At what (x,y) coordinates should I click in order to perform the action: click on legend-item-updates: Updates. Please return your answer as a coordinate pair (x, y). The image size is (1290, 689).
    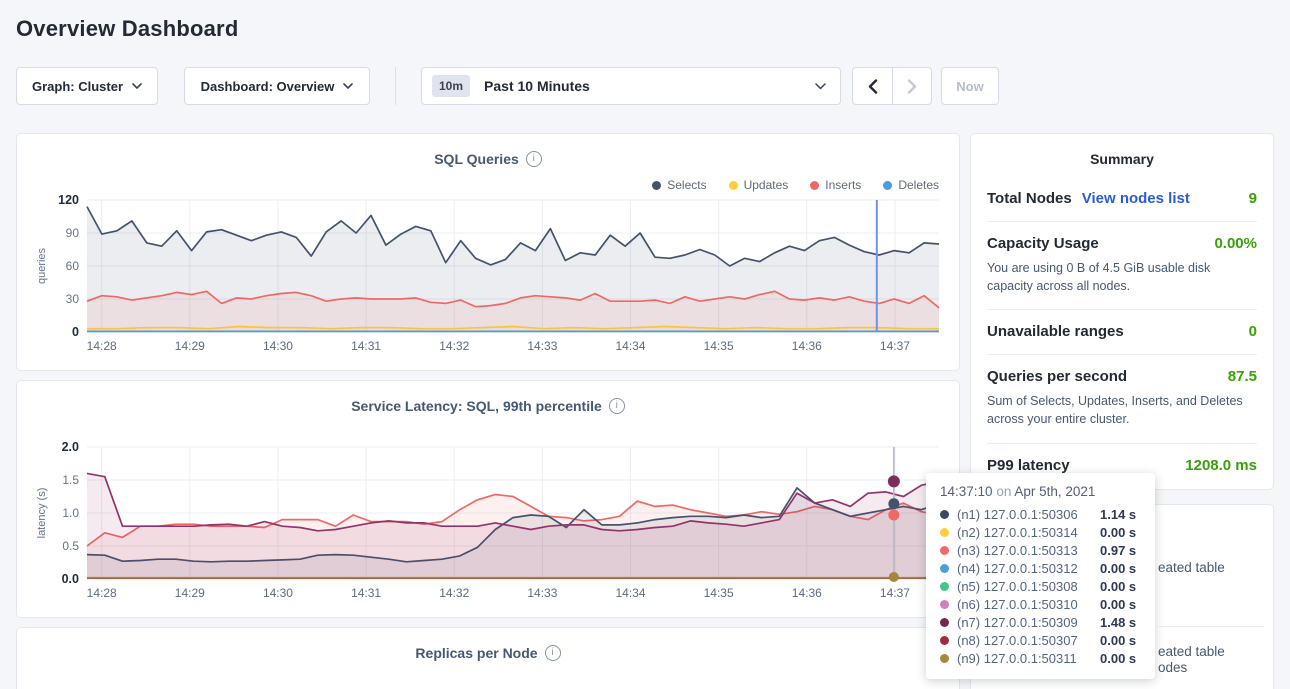
    Looking at the image, I should click on (758, 185).